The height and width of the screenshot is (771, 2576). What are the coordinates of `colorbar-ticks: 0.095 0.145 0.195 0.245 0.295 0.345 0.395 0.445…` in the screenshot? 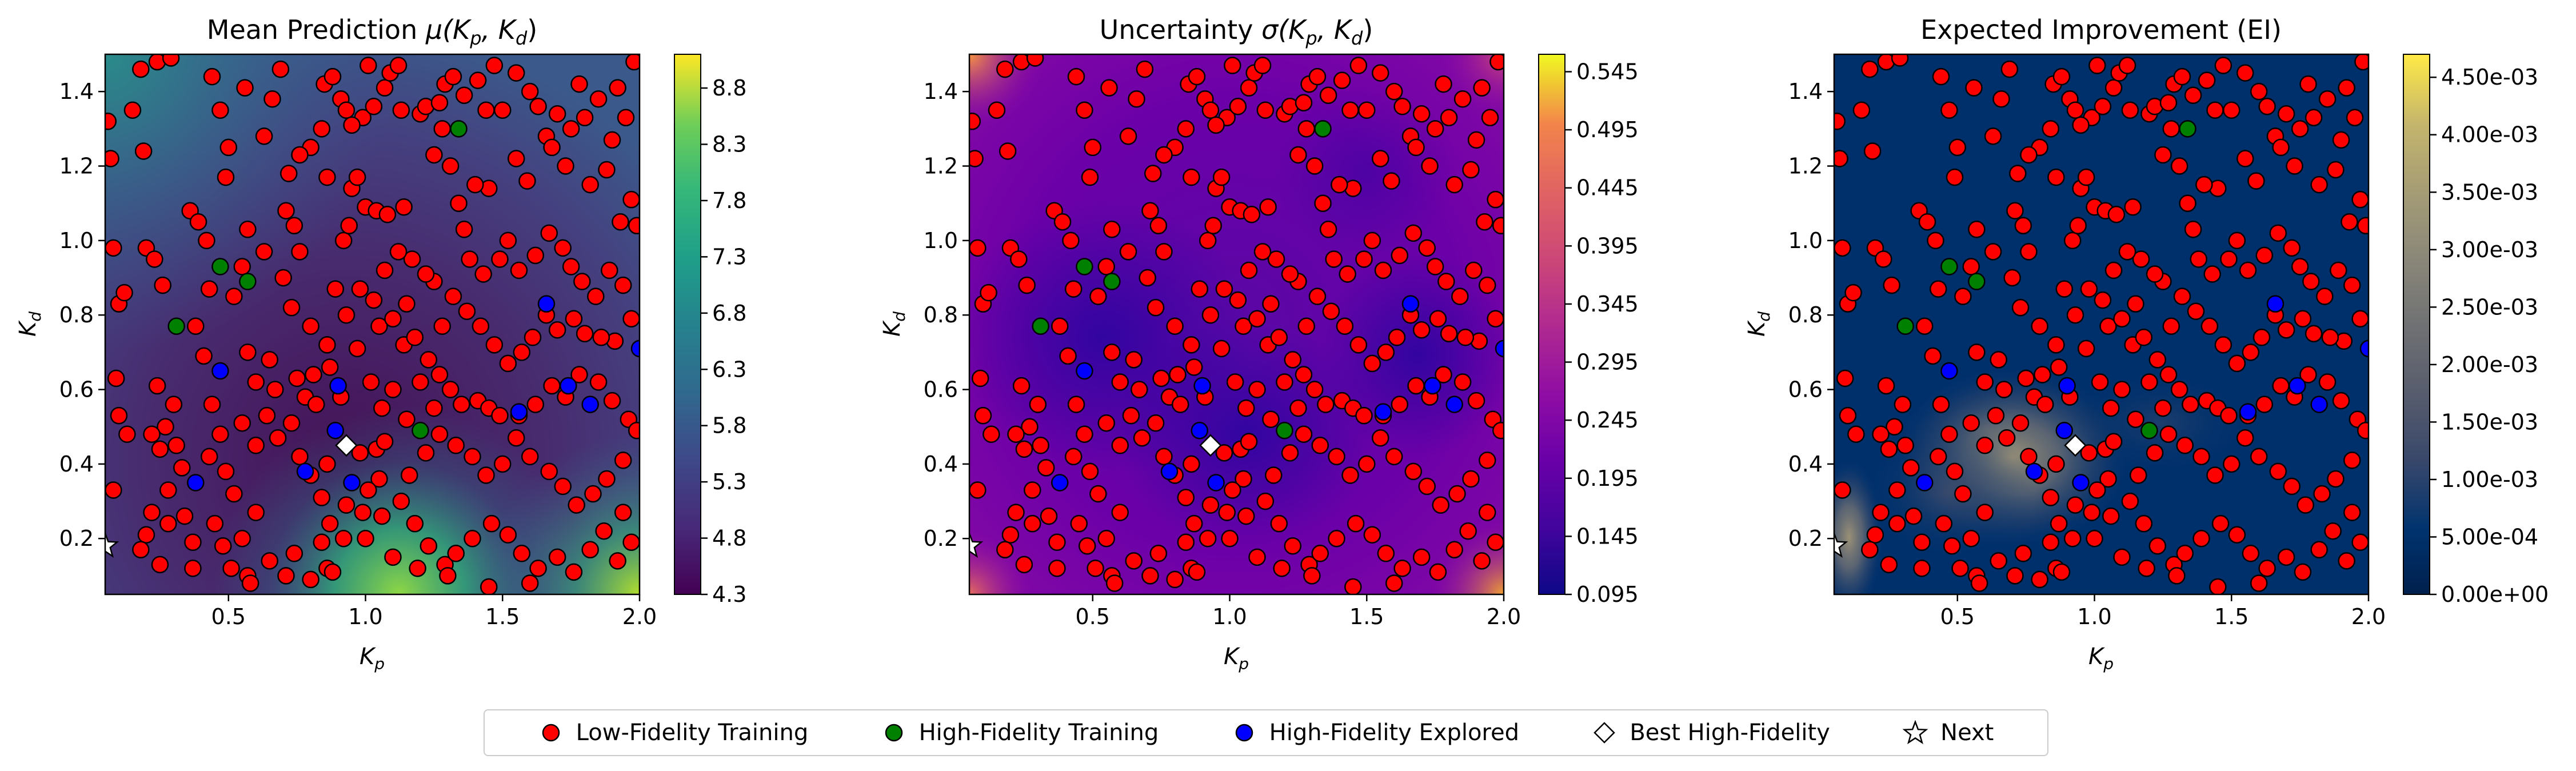 It's located at (1602, 333).